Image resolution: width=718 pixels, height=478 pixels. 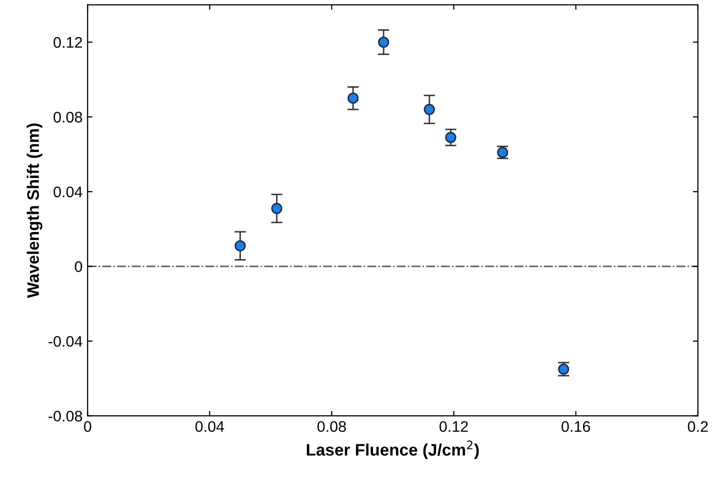 I want to click on x-tick-label: 0.08, so click(x=331, y=426).